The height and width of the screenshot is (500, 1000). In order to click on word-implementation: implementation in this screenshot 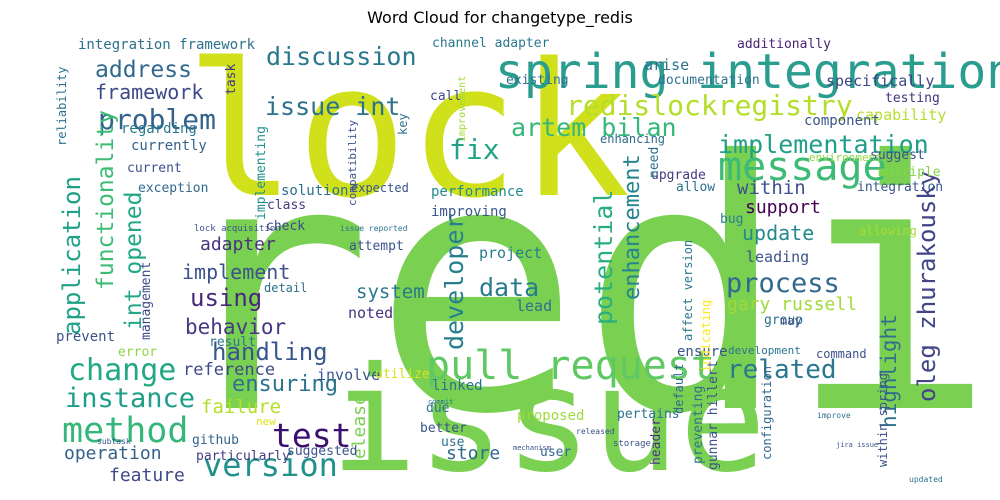, I will do `click(823, 144)`.